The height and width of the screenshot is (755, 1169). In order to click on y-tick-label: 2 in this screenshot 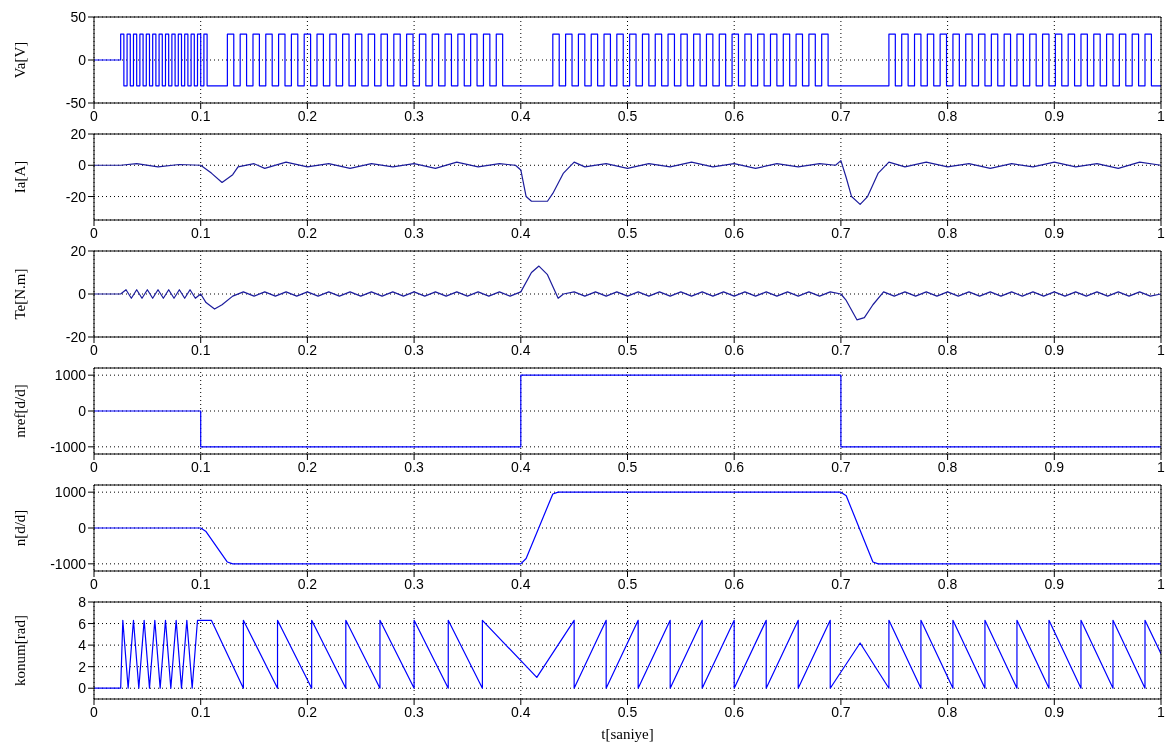, I will do `click(82, 666)`.